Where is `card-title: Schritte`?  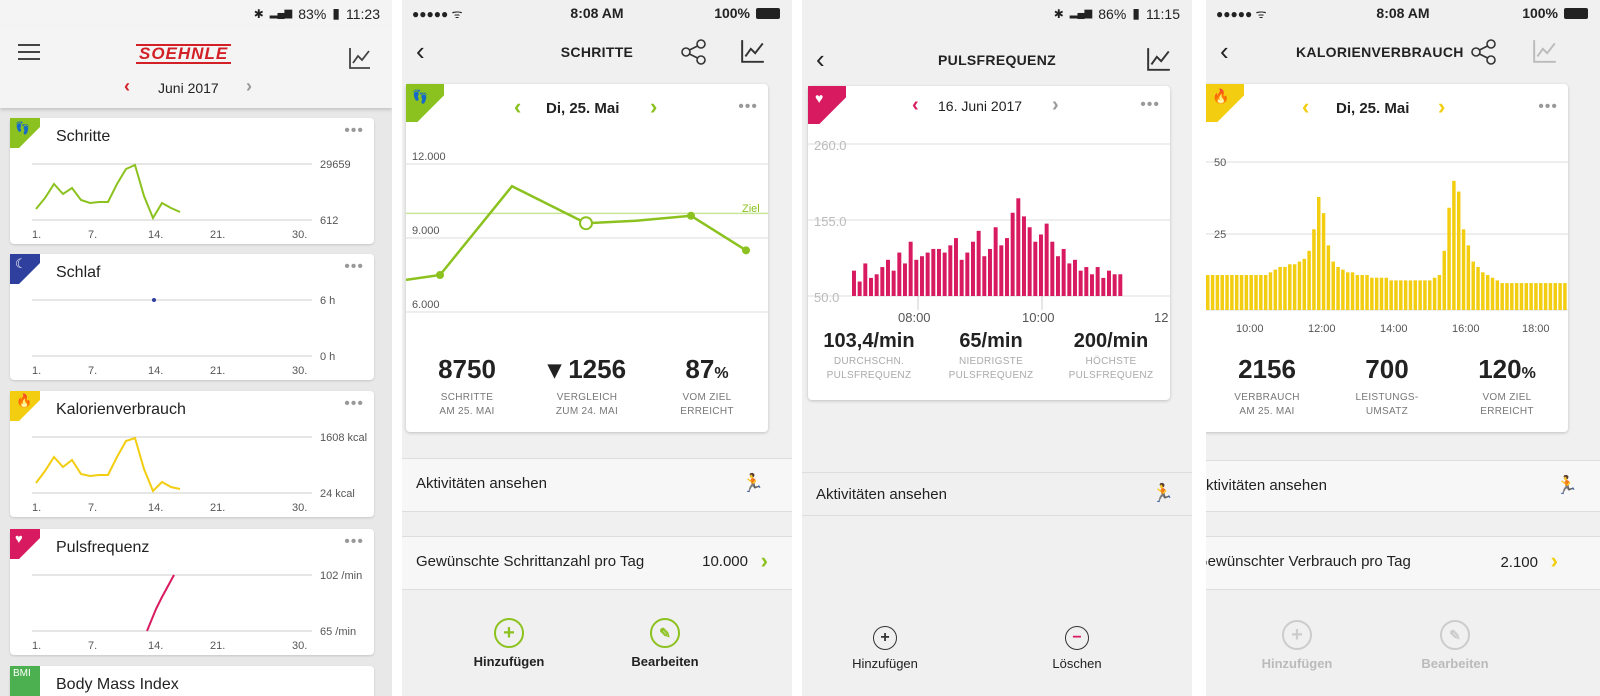
card-title: Schritte is located at coordinates (83, 136).